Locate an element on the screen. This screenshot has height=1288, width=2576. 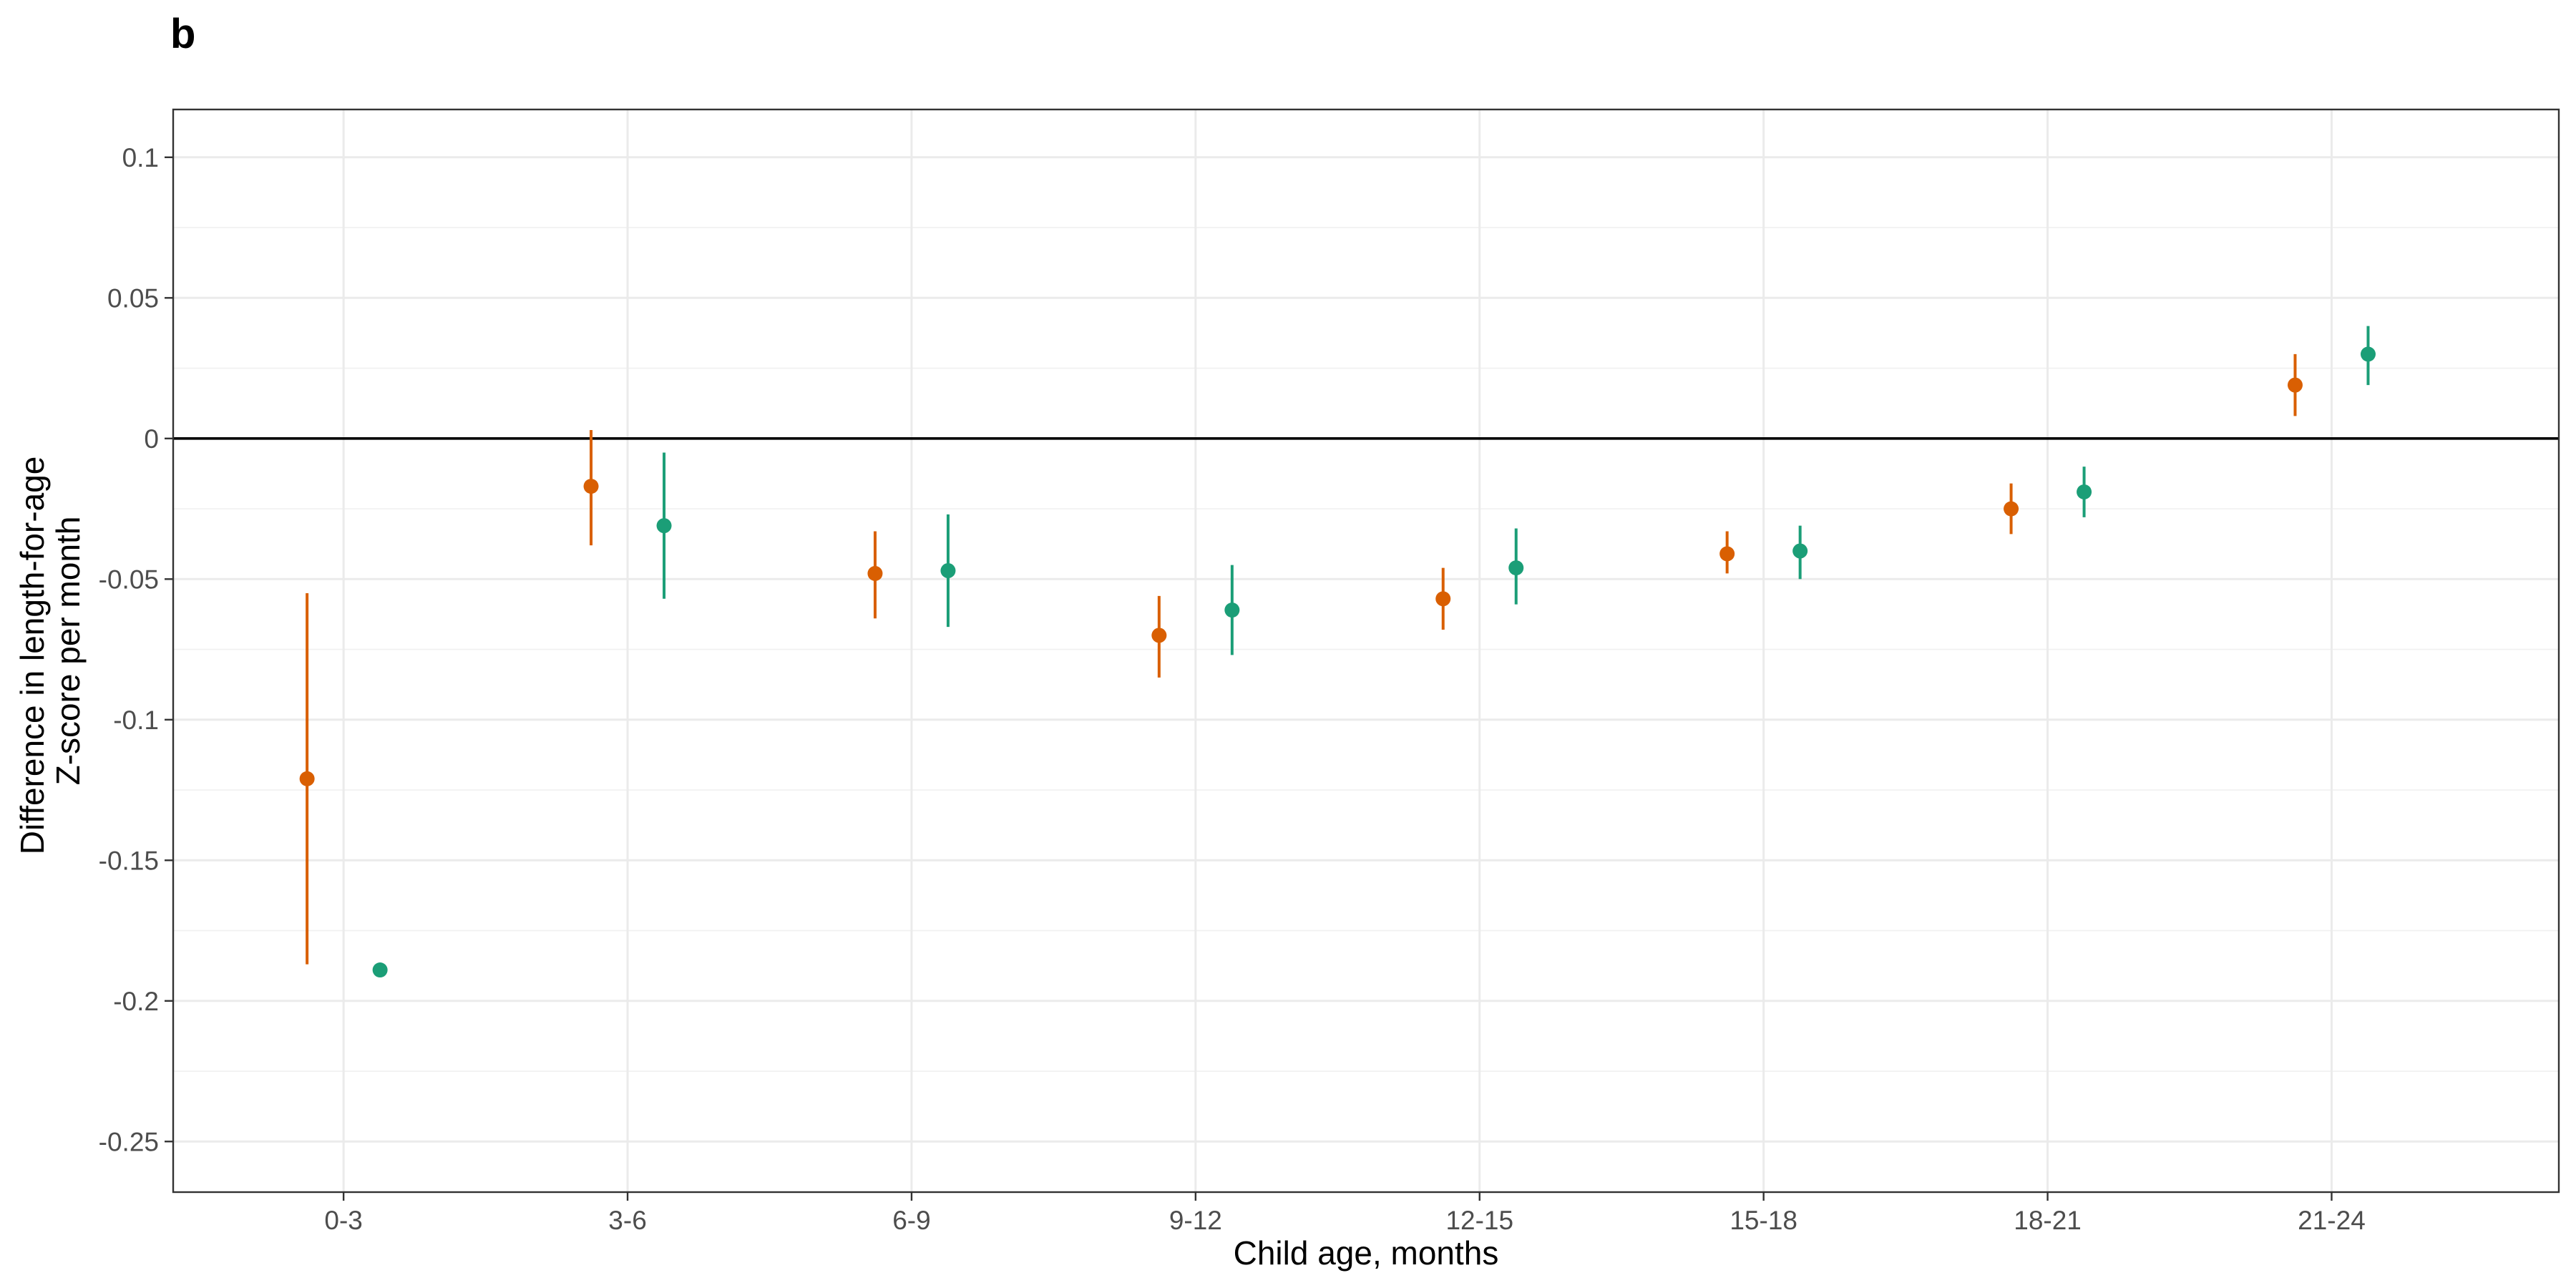
y-axis: 0.1 0.05 0 -0.05 -0.1 -0.15 -0.2 -0.25 is located at coordinates (136, 649).